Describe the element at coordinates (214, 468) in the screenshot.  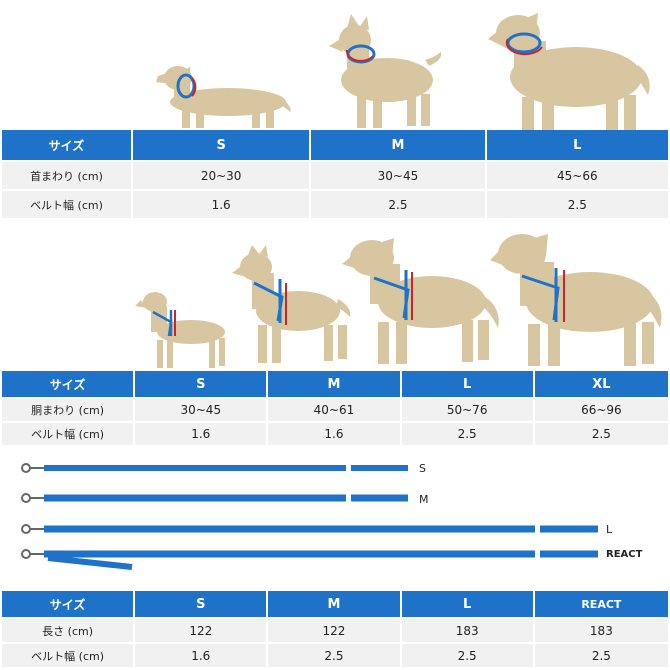
I see `leash-s` at that location.